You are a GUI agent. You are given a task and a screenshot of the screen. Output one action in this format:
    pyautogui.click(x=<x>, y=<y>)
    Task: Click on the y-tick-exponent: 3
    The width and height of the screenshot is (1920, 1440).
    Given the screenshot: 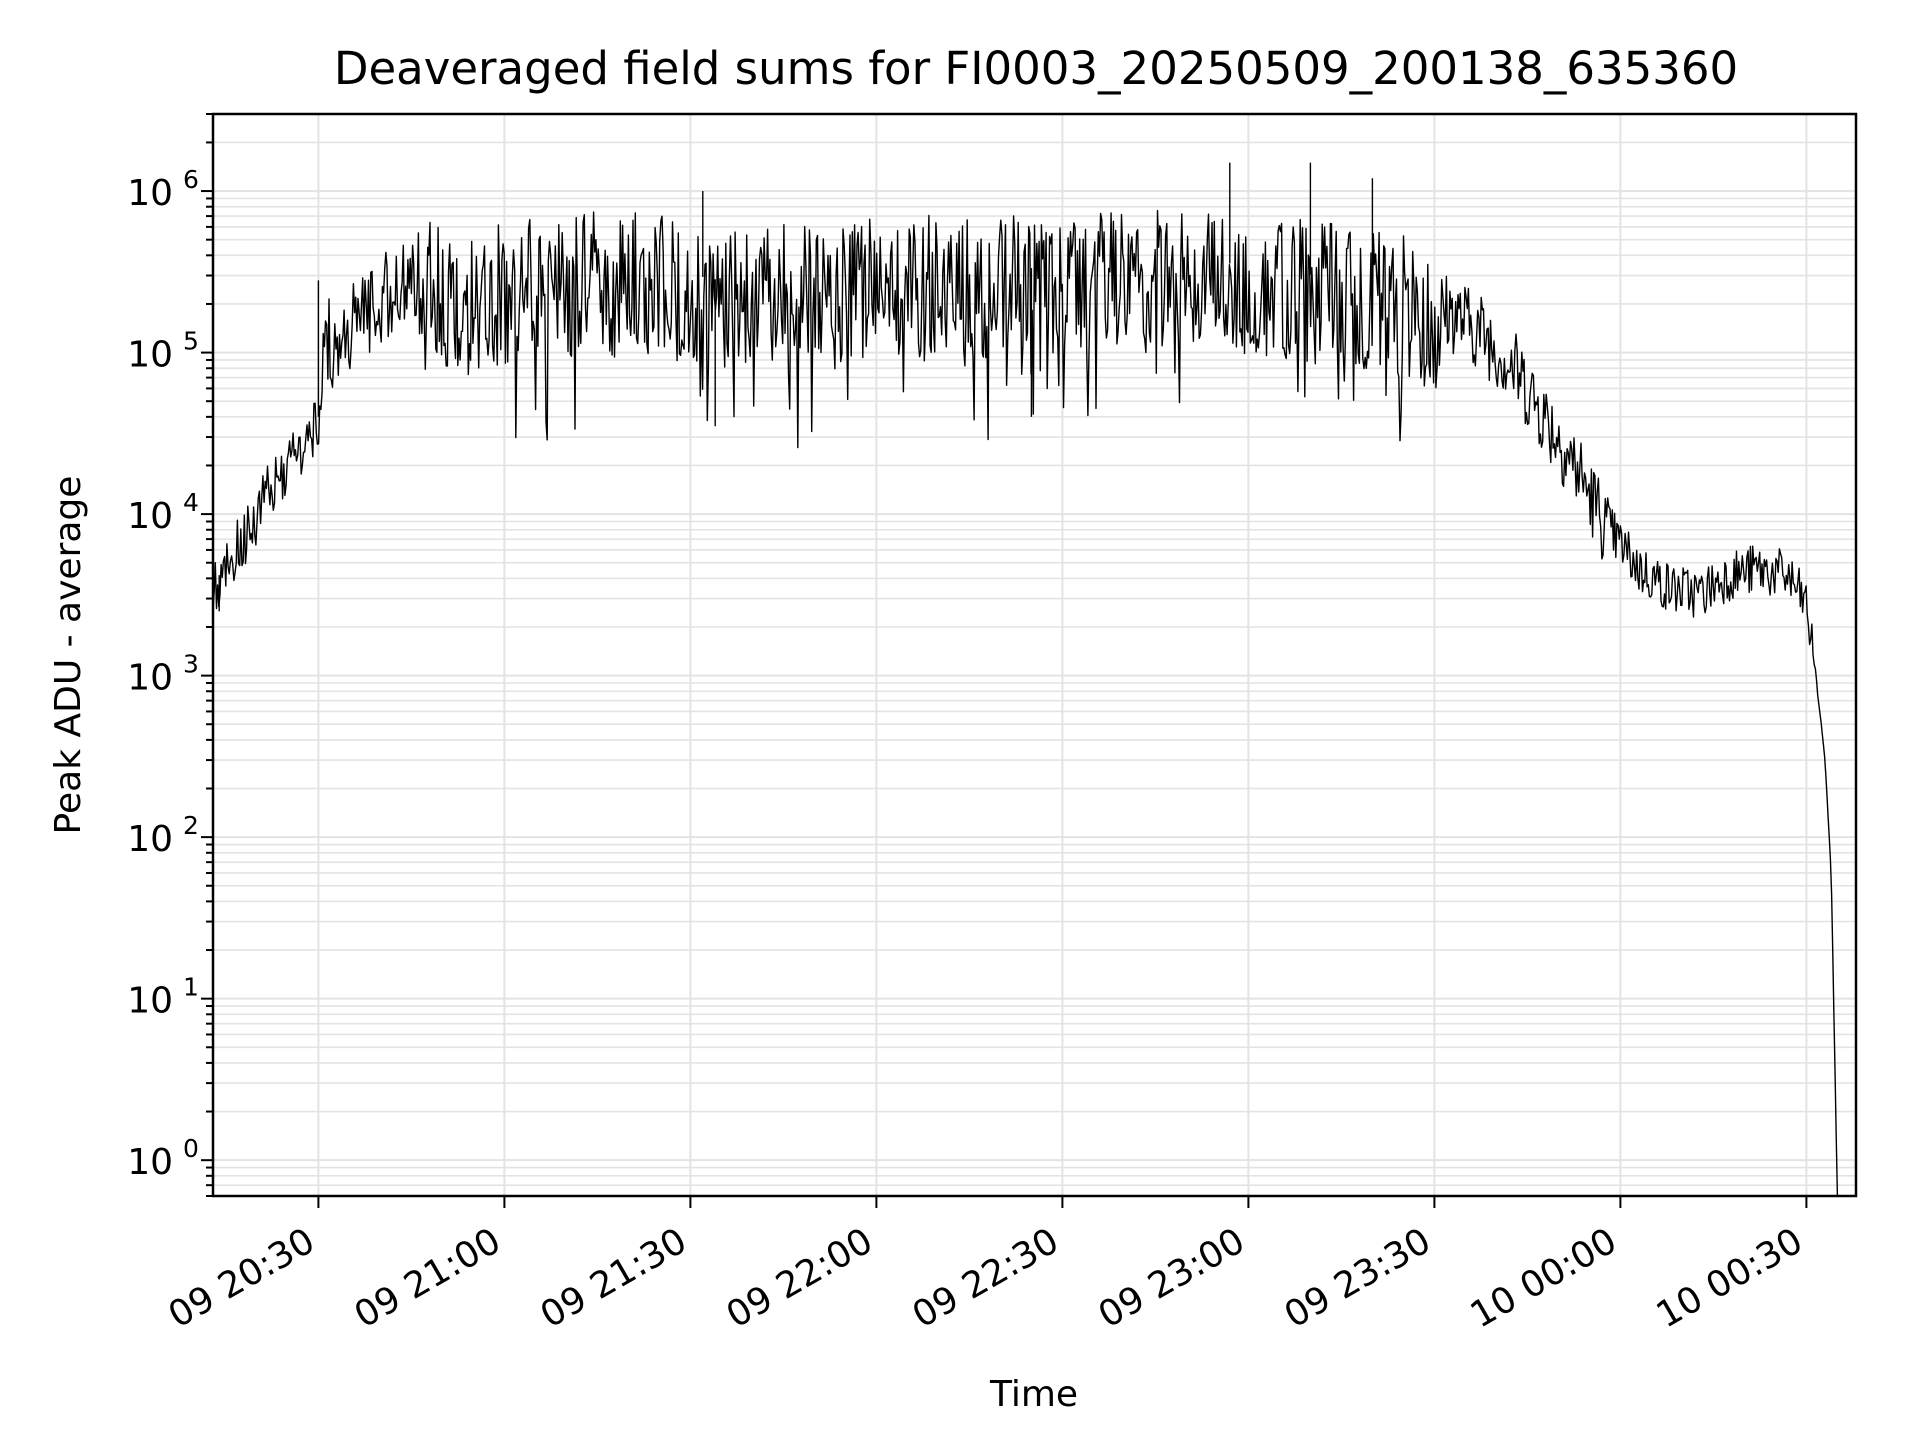 What is the action you would take?
    pyautogui.click(x=191, y=664)
    